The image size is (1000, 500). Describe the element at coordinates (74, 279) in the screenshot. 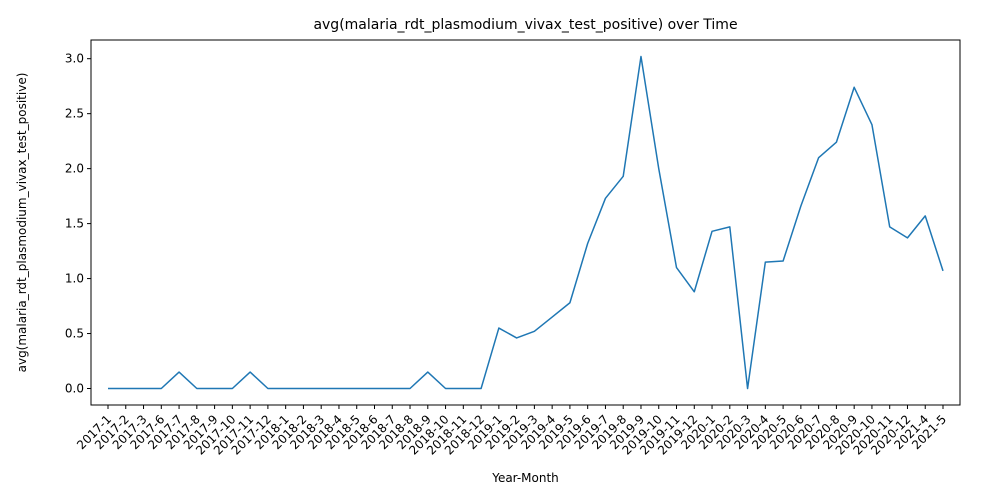

I see `y-tick-label: 1.0` at that location.